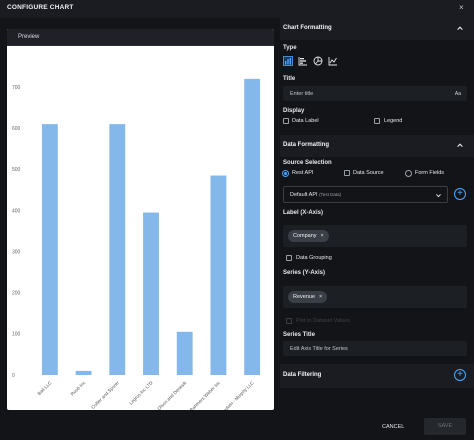  I want to click on dialog-title: CONFIGURE CHART, so click(40, 7).